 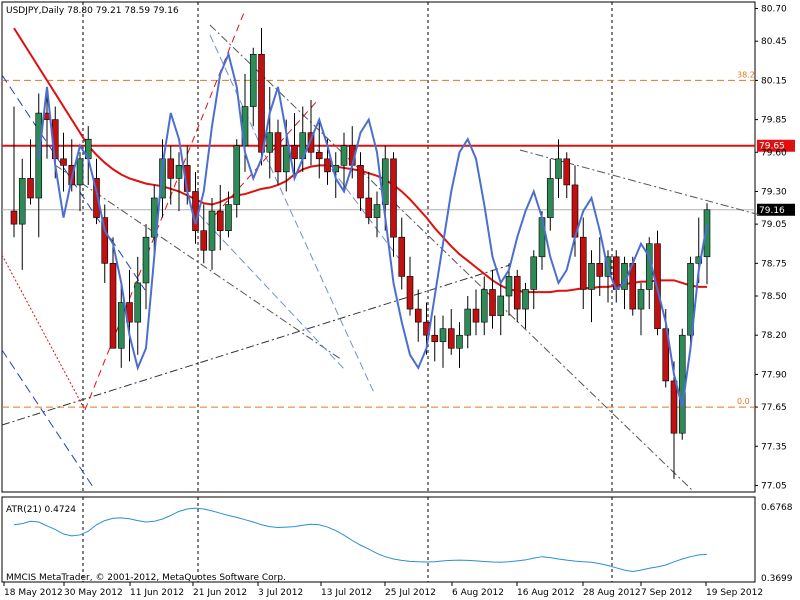 What do you see at coordinates (774, 153) in the screenshot?
I see `y-tick-label-4: 79.60` at bounding box center [774, 153].